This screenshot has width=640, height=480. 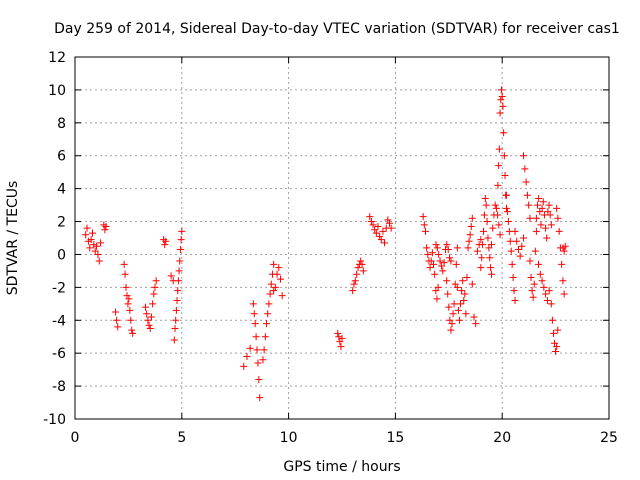 What do you see at coordinates (13, 238) in the screenshot?
I see `y-axis-label: SDTVAR / TECUs` at bounding box center [13, 238].